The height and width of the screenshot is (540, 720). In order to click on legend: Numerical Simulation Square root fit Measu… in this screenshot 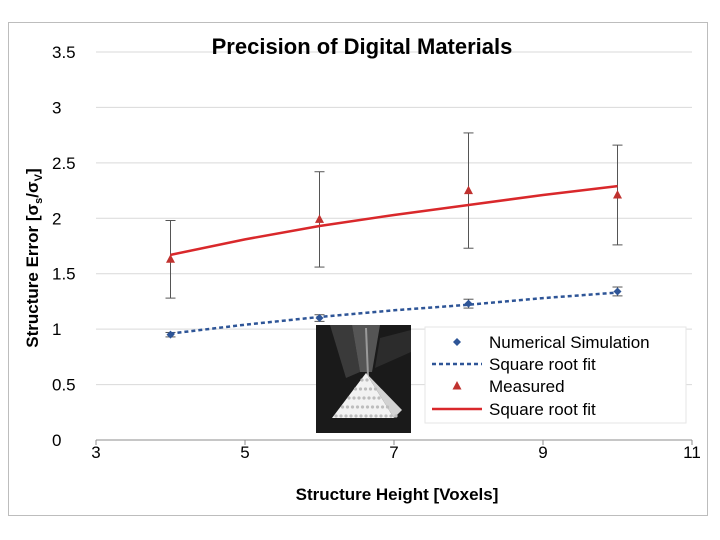, I will do `click(555, 375)`.